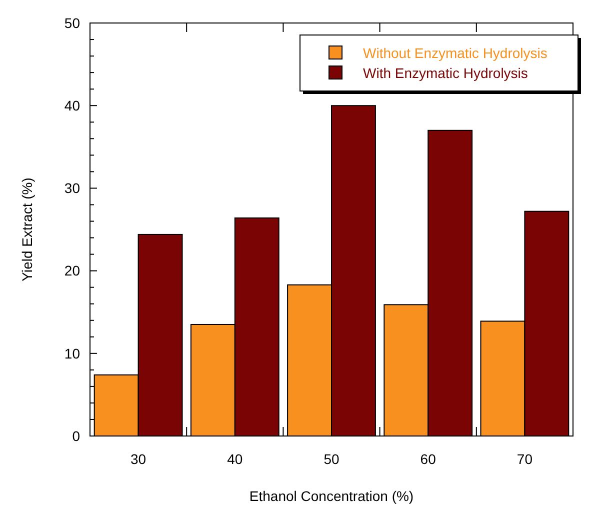 The width and height of the screenshot is (589, 518). I want to click on y-tick-label: 20, so click(72, 270).